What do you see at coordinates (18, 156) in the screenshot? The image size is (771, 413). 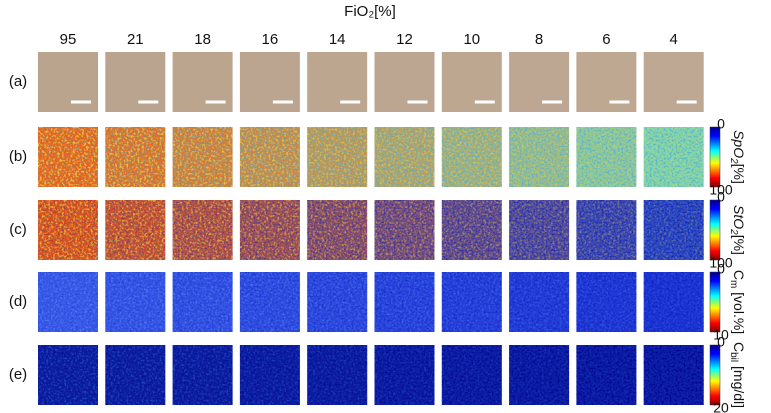 I see `row-label: (b)` at bounding box center [18, 156].